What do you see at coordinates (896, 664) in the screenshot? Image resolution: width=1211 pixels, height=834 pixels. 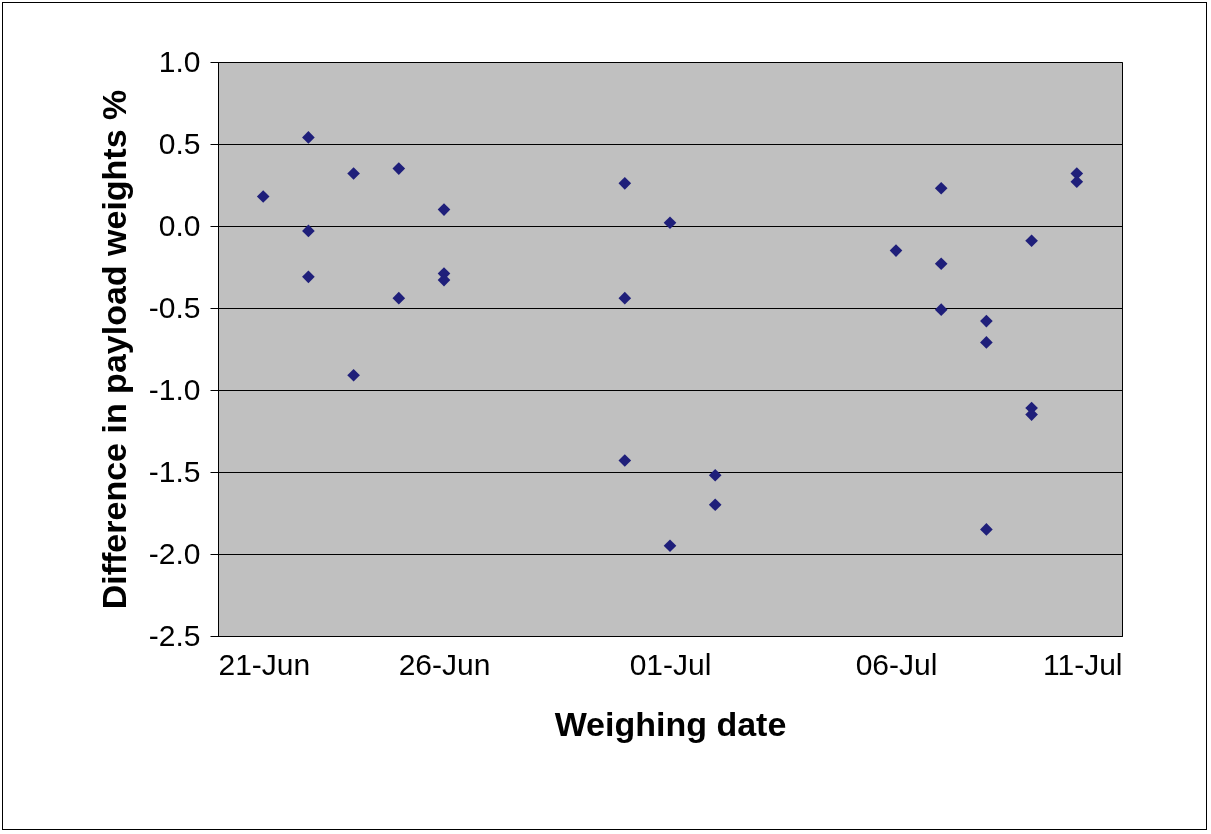 I see `x-tick-label: 06-Jul` at bounding box center [896, 664].